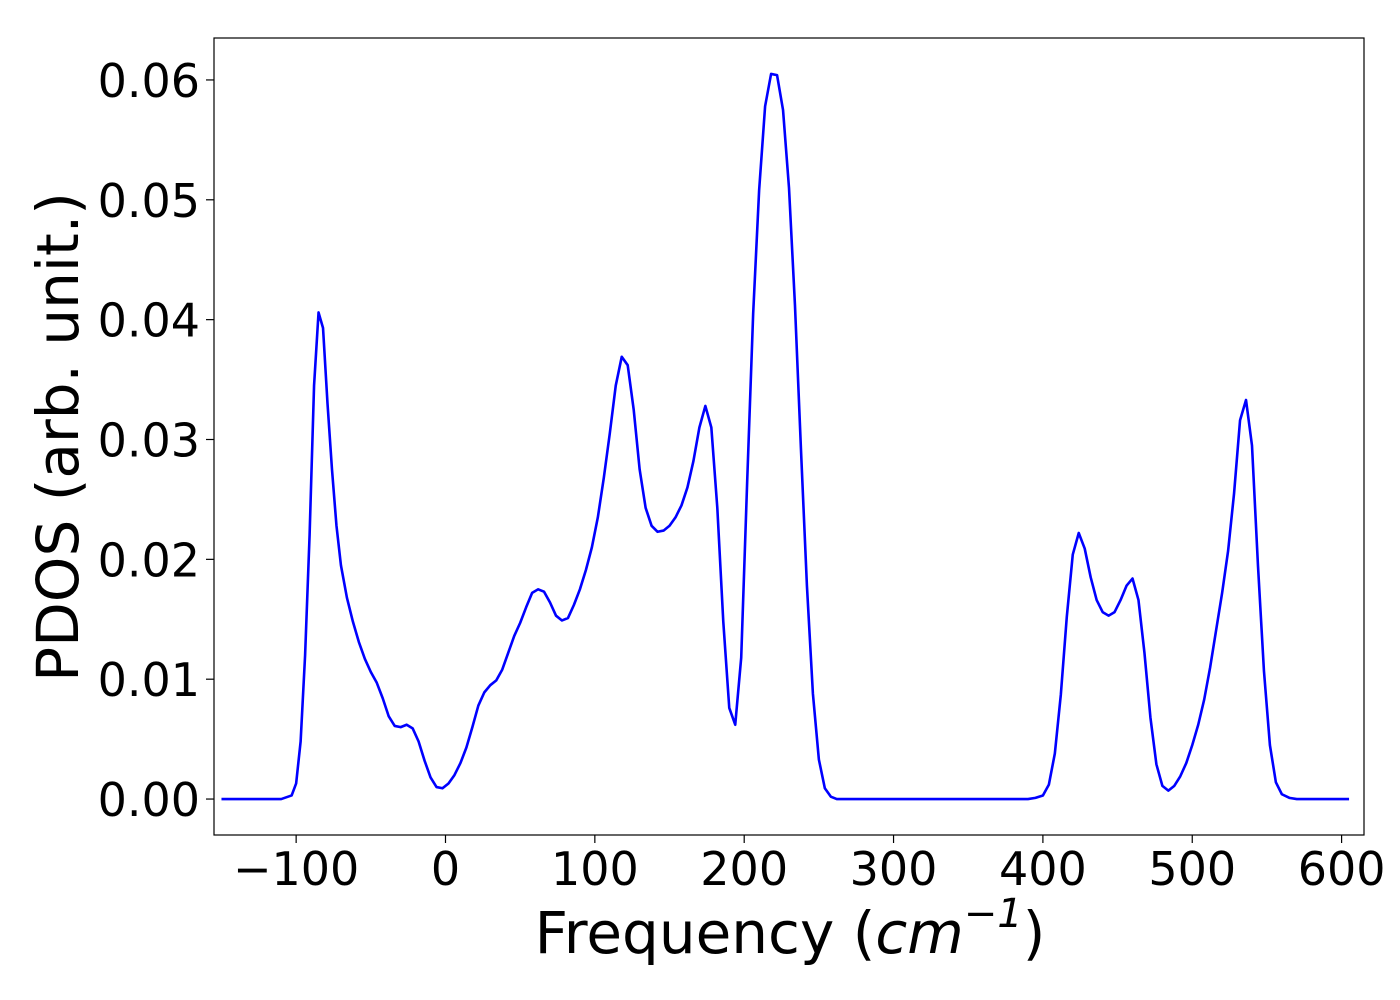 This screenshot has height=1000, width=1400. Describe the element at coordinates (149, 800) in the screenshot. I see `y-tick-label: 0.00` at that location.